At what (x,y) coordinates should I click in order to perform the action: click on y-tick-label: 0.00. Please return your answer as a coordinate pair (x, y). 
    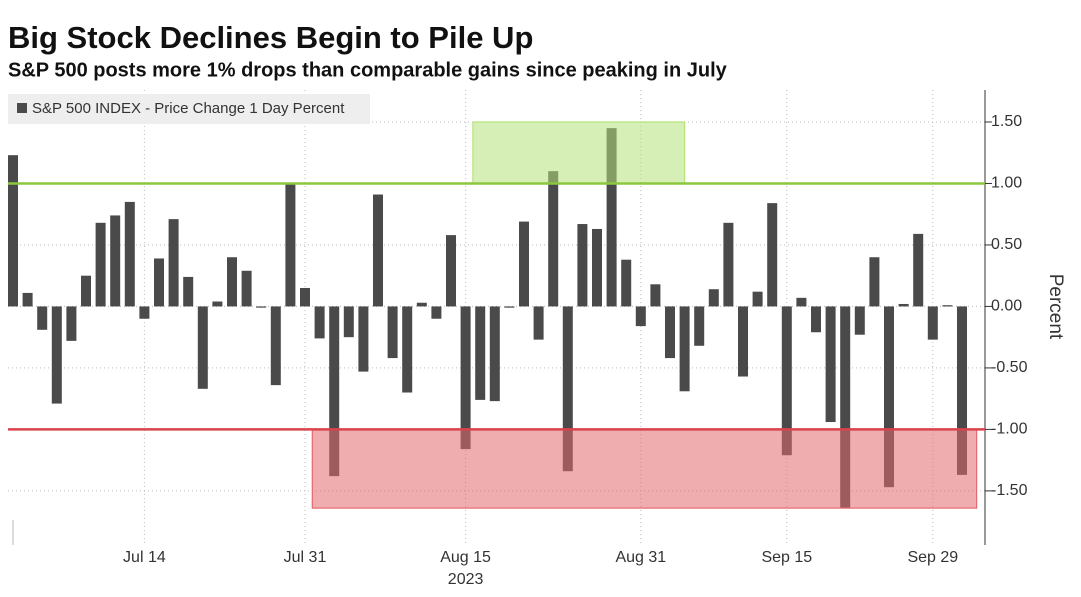
    Looking at the image, I should click on (1006, 306).